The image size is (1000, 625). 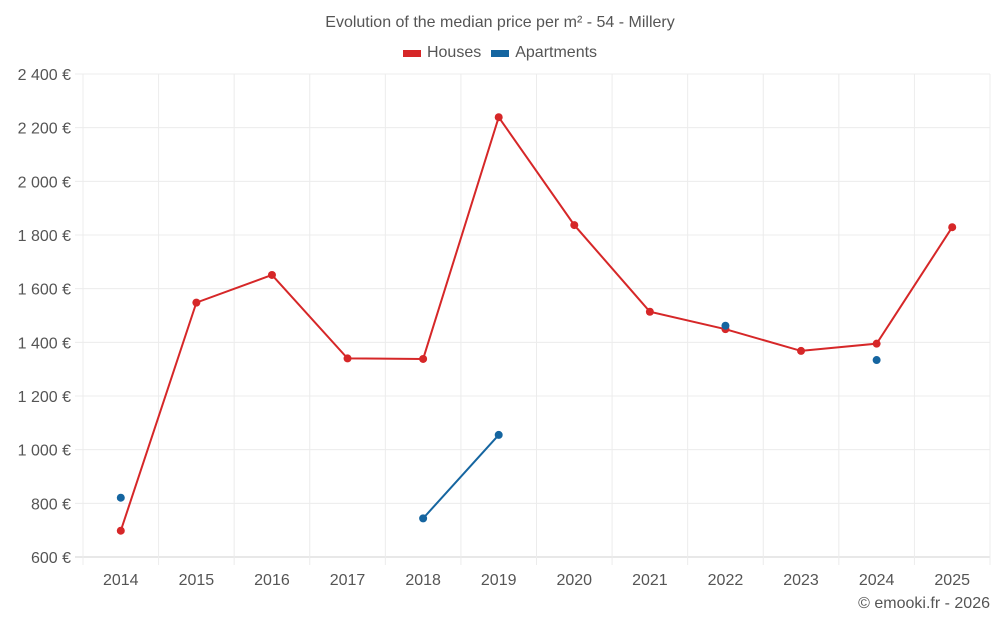 What do you see at coordinates (461, 477) in the screenshot?
I see `series-line-apartments` at bounding box center [461, 477].